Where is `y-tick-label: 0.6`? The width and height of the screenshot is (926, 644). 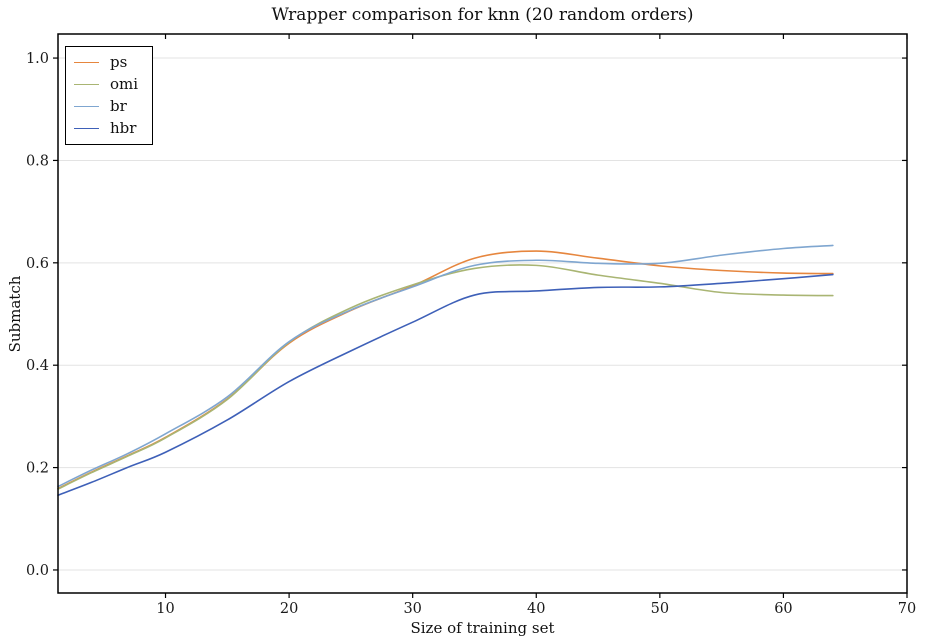
y-tick-label: 0.6 is located at coordinates (37, 264).